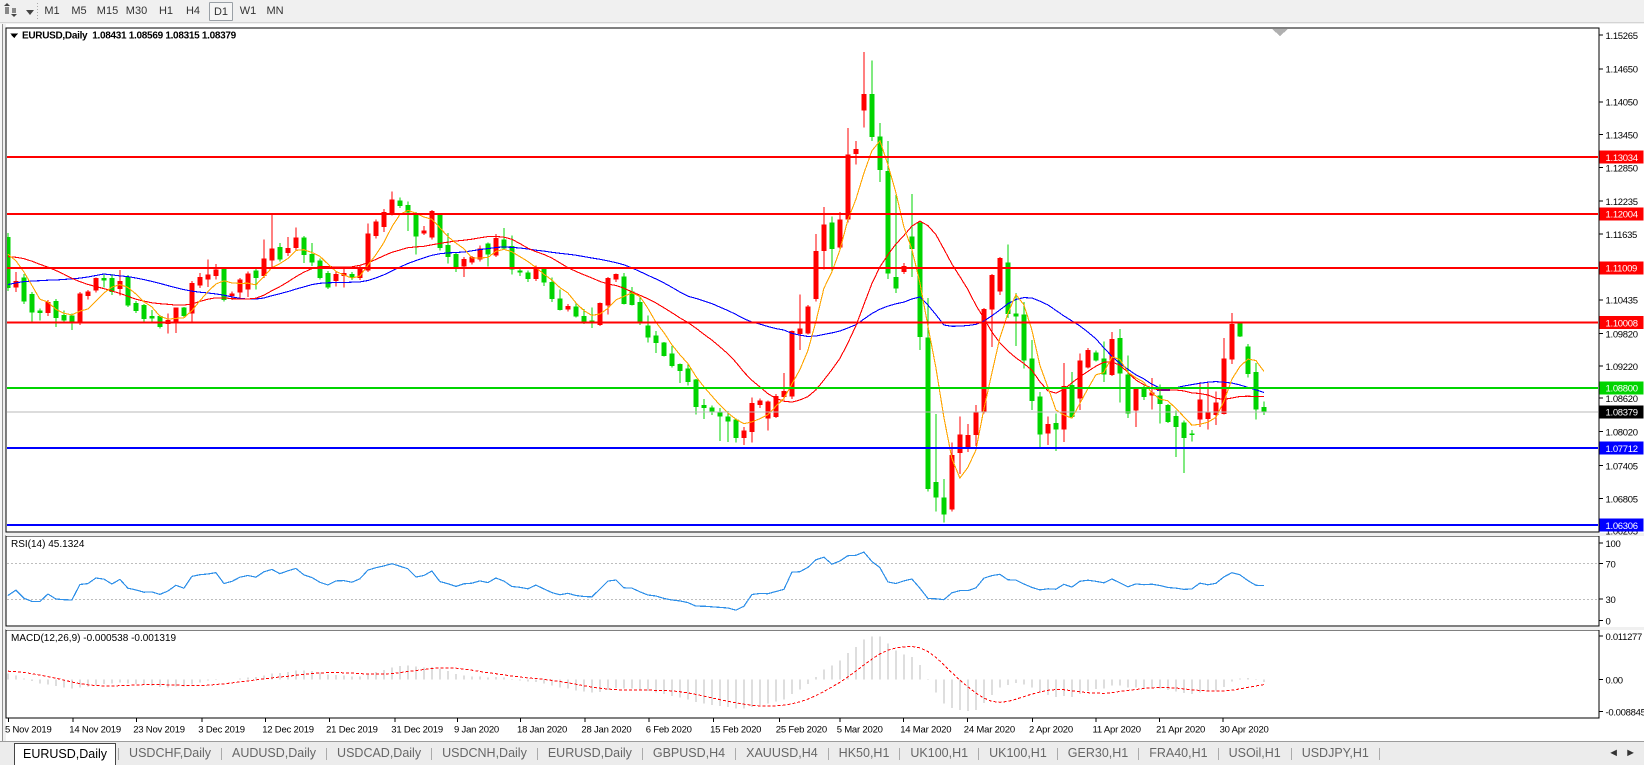 Image resolution: width=1644 pixels, height=765 pixels. Describe the element at coordinates (417, 730) in the screenshot. I see `svg-text: 31 Dec 2019` at that location.